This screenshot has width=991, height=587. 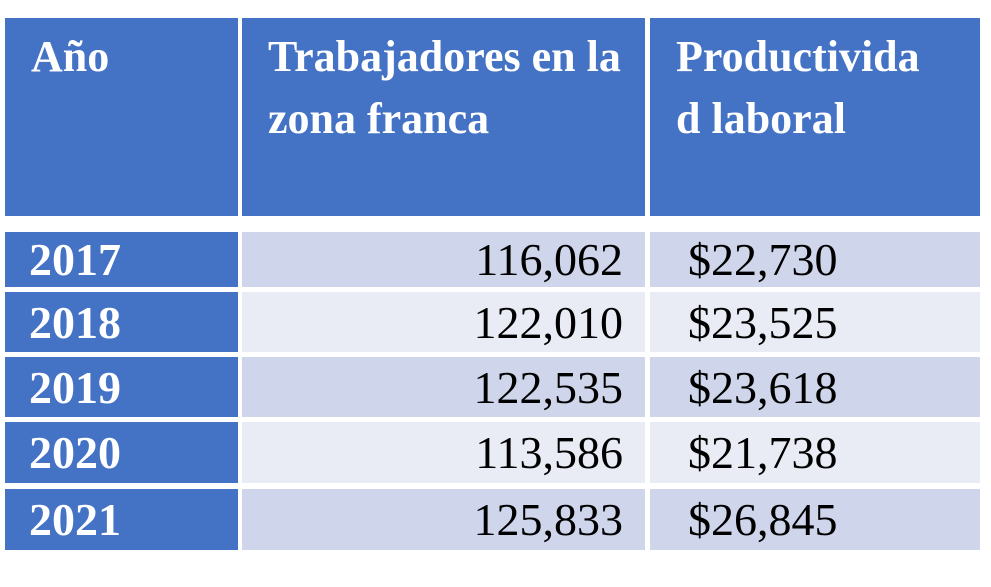 What do you see at coordinates (815, 387) in the screenshot?
I see `data-cell: $23,618` at bounding box center [815, 387].